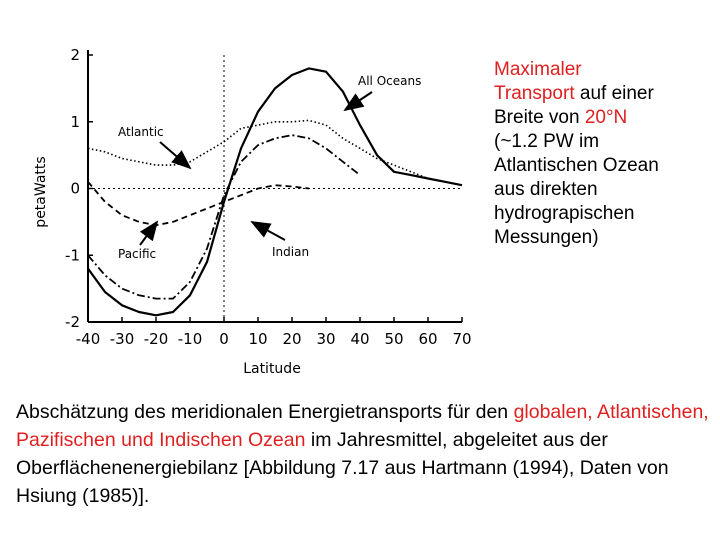 The image size is (720, 540). What do you see at coordinates (534, 93) in the screenshot?
I see `side-line-2-red: Transport` at bounding box center [534, 93].